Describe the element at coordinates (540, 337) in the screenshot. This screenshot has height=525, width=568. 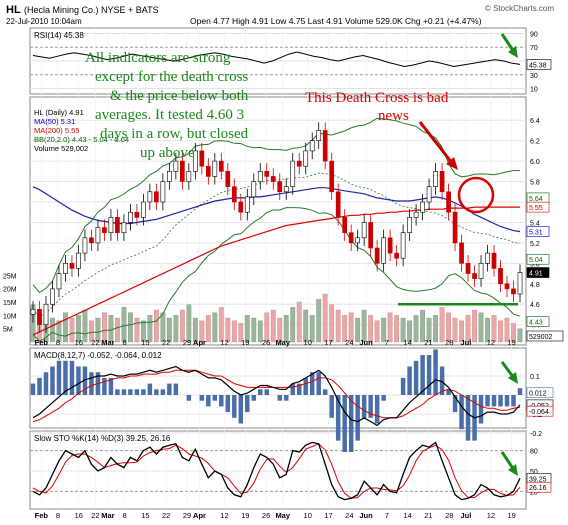
I see `price-right-label: 529002` at that location.